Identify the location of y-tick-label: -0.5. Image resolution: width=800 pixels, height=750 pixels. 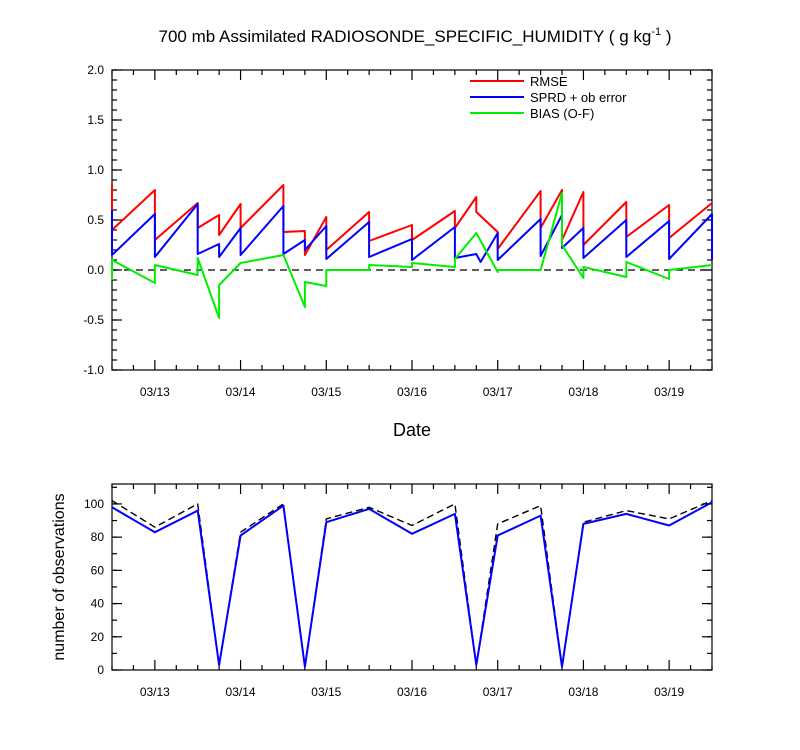
(93, 320).